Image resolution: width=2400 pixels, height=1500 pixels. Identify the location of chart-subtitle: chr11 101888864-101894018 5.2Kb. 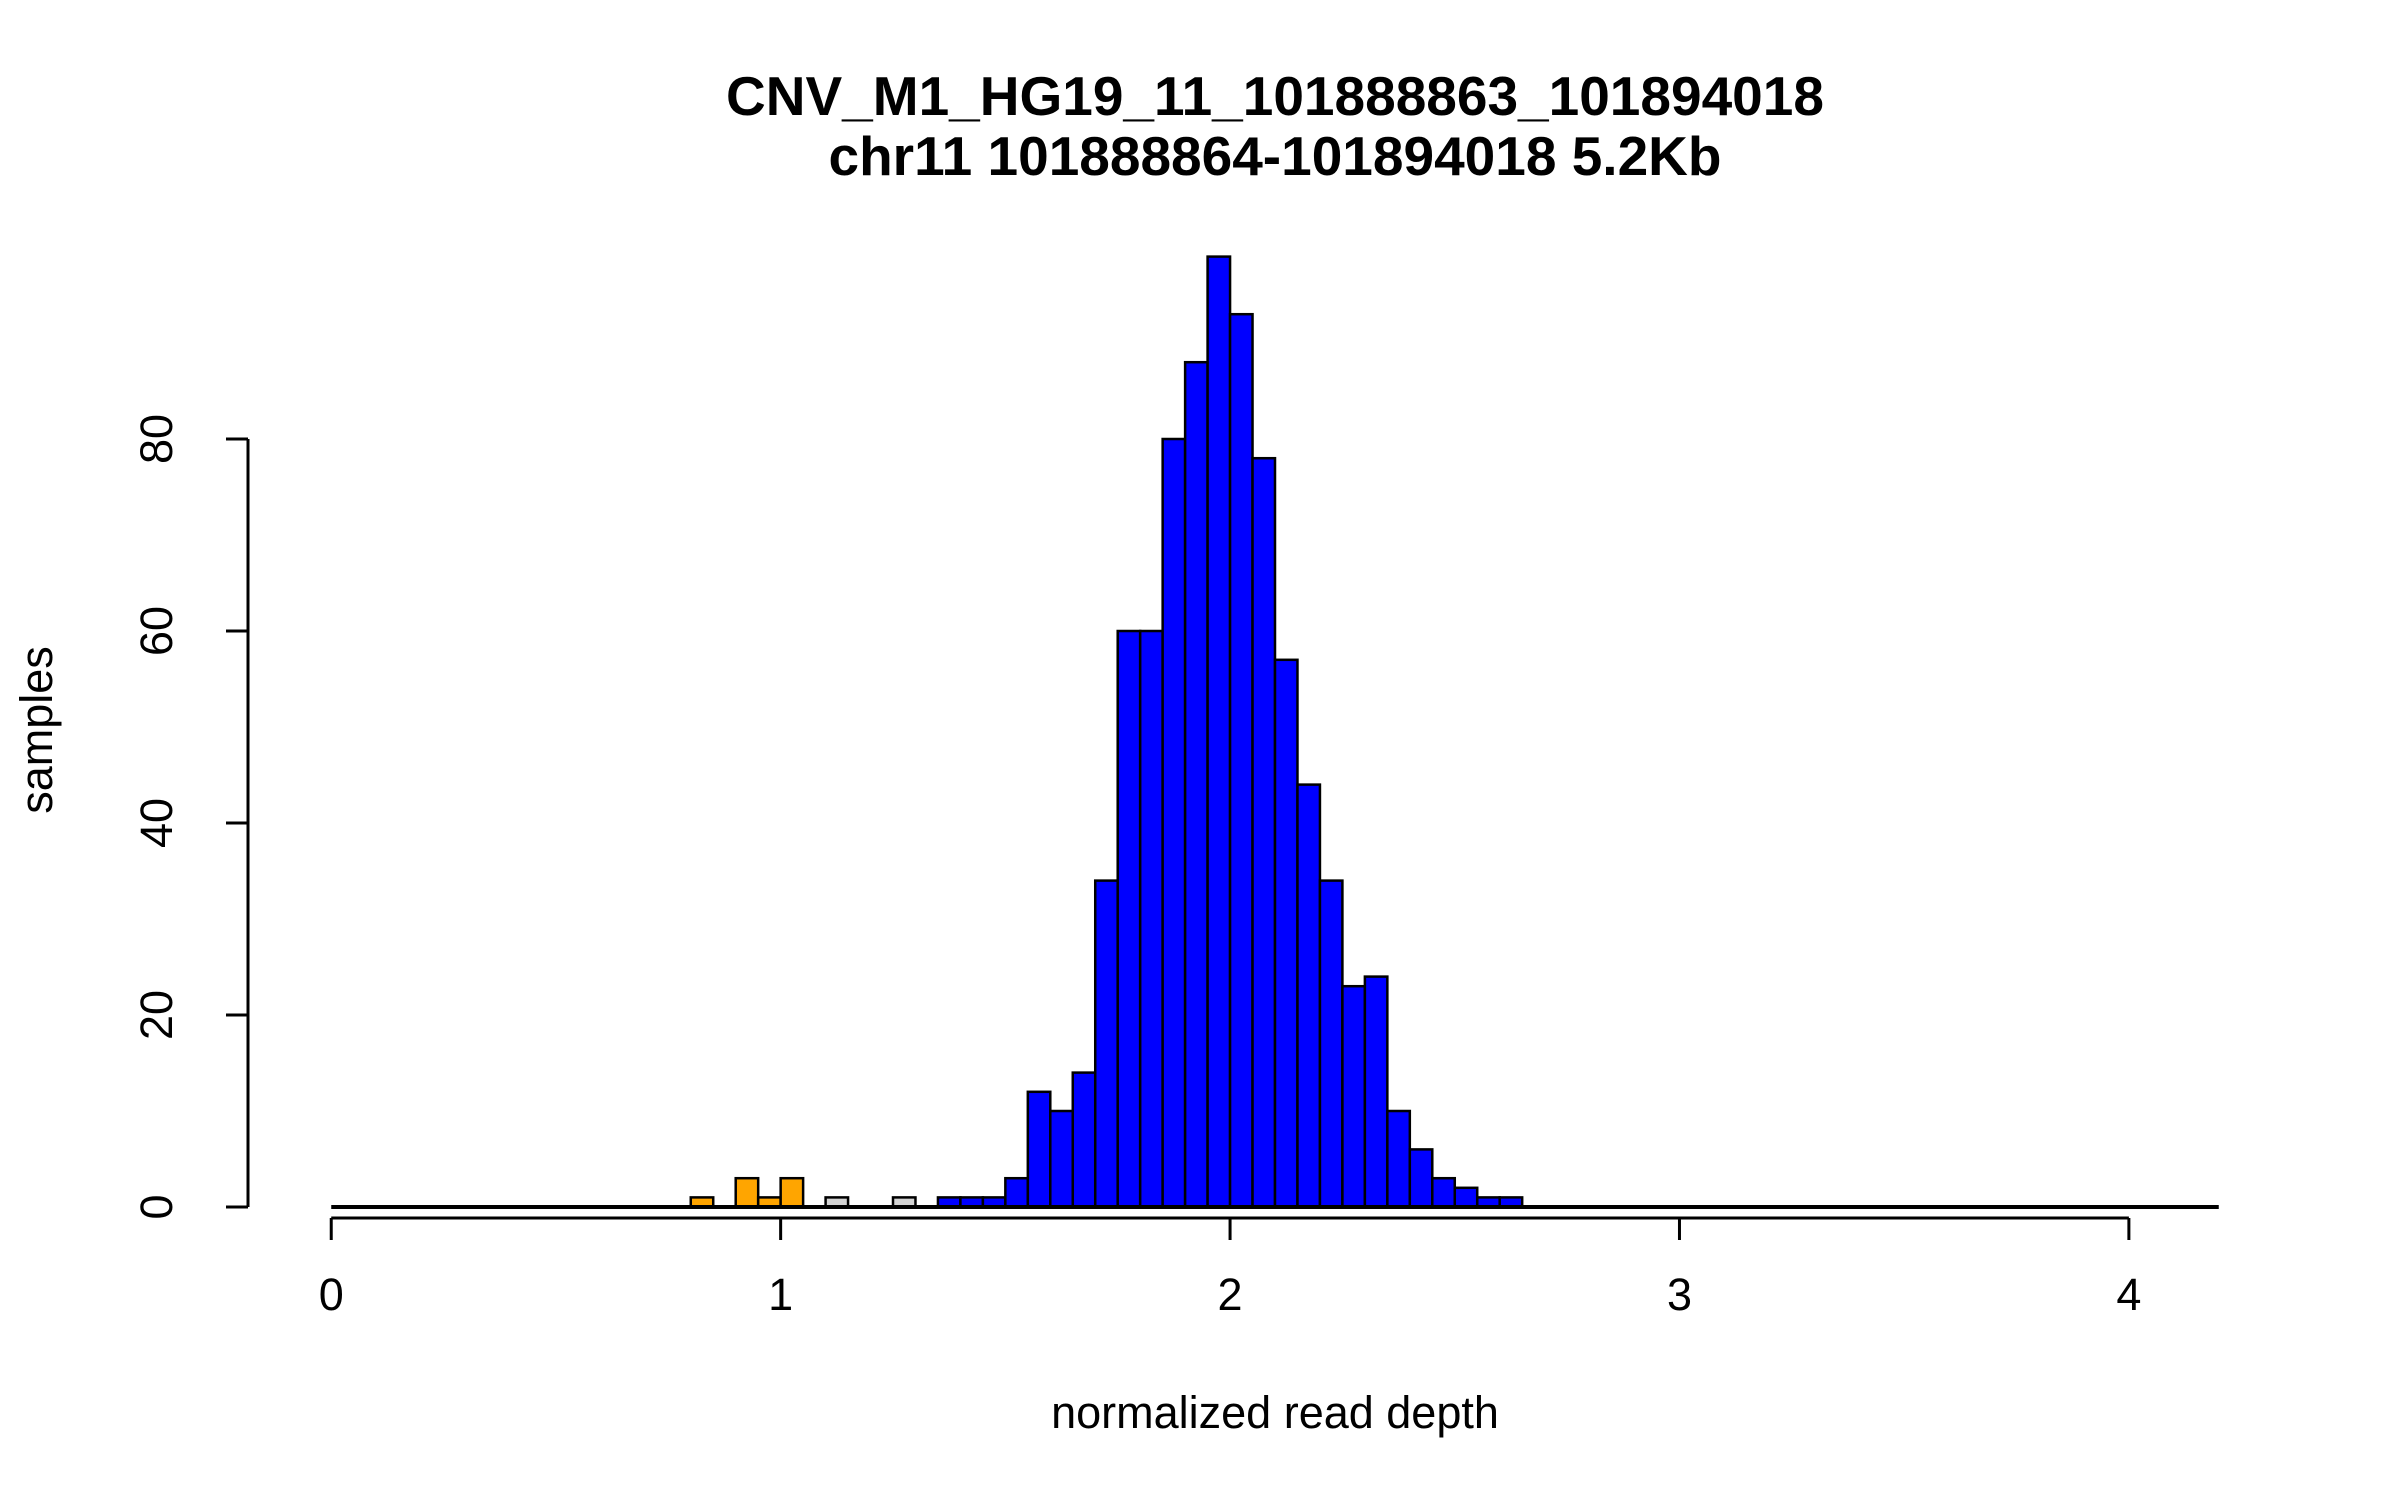
(1275, 156).